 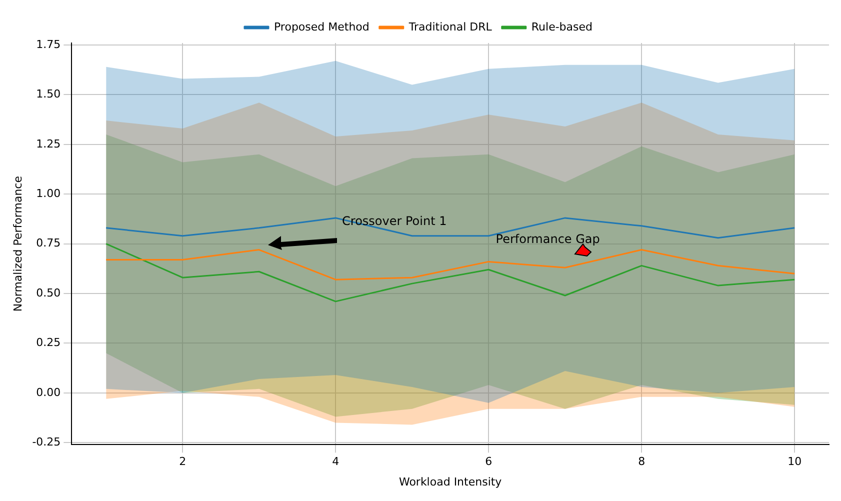 I want to click on y-tick-label: 0.25, so click(x=48, y=343).